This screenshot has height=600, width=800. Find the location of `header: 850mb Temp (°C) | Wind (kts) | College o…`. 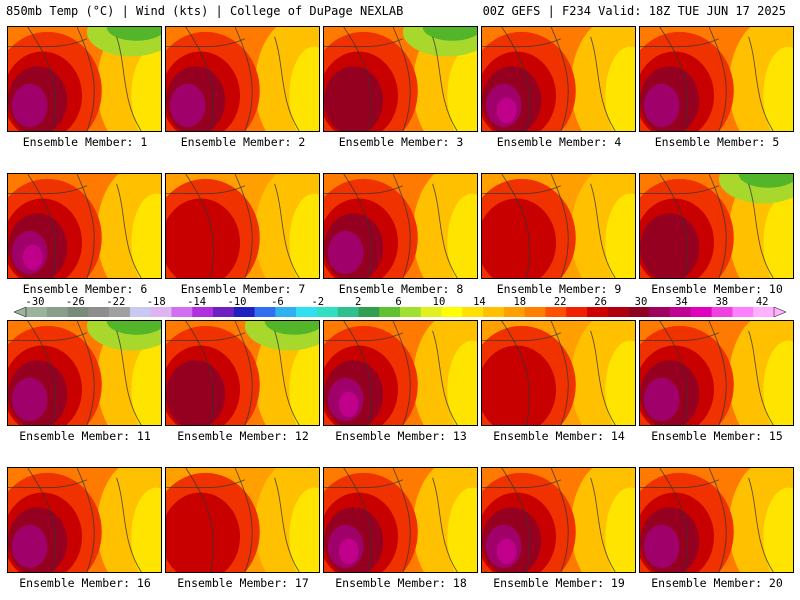

header: 850mb Temp (°C) | Wind (kts) | College o… is located at coordinates (400, 11).